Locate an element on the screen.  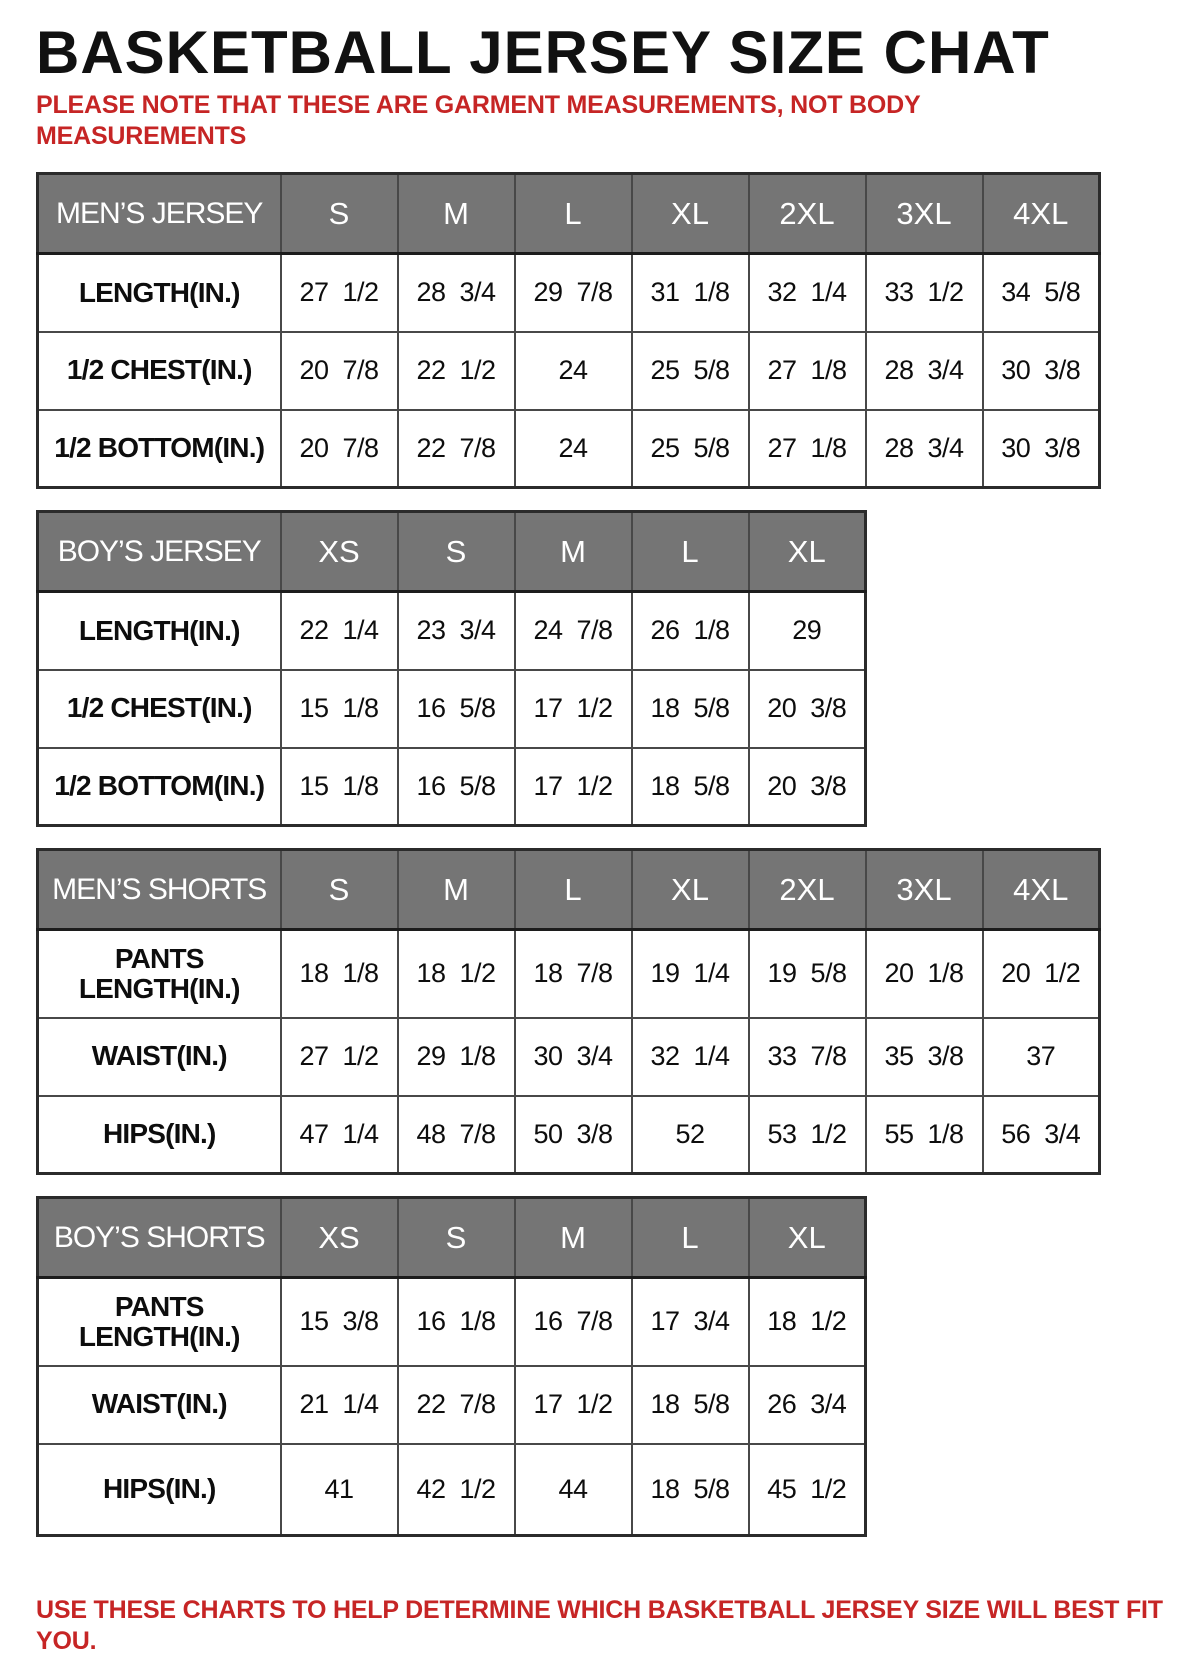
measurement-cell: 45 1/2 is located at coordinates (807, 1489).